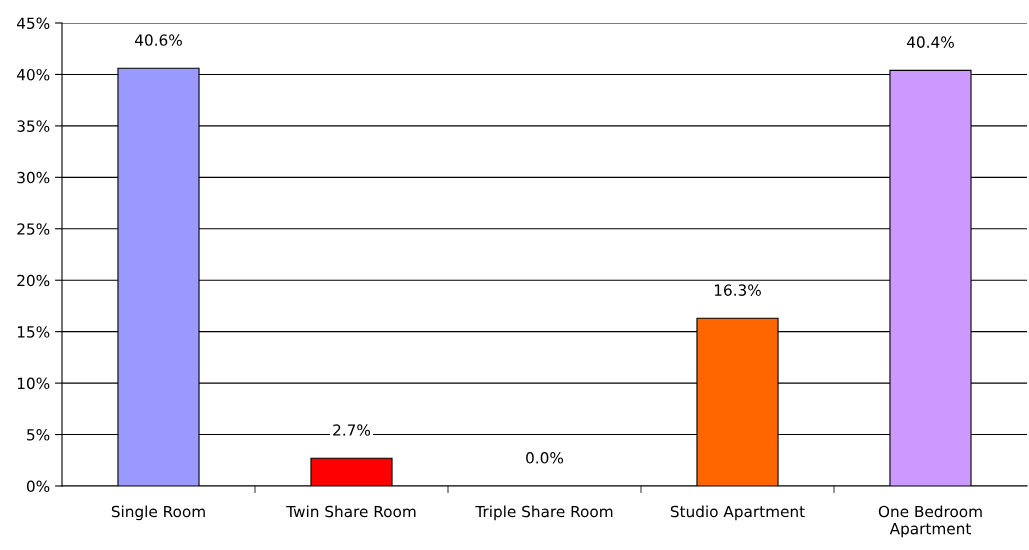 This screenshot has width=1029, height=550. Describe the element at coordinates (33, 383) in the screenshot. I see `y-tick-label: 10%` at that location.